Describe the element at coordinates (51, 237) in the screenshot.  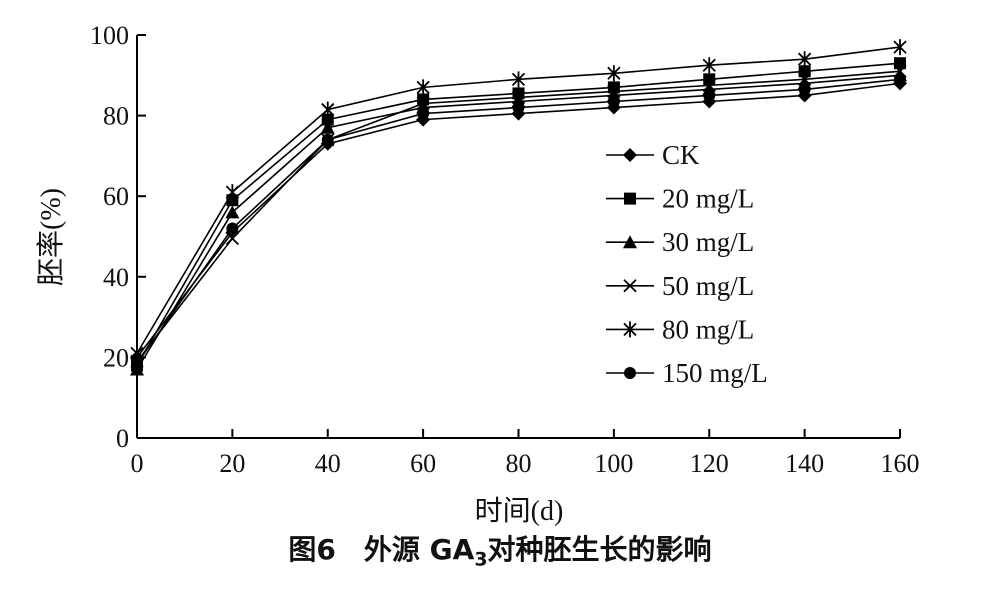
I see `y-axis-label: 胚率(%)` at that location.